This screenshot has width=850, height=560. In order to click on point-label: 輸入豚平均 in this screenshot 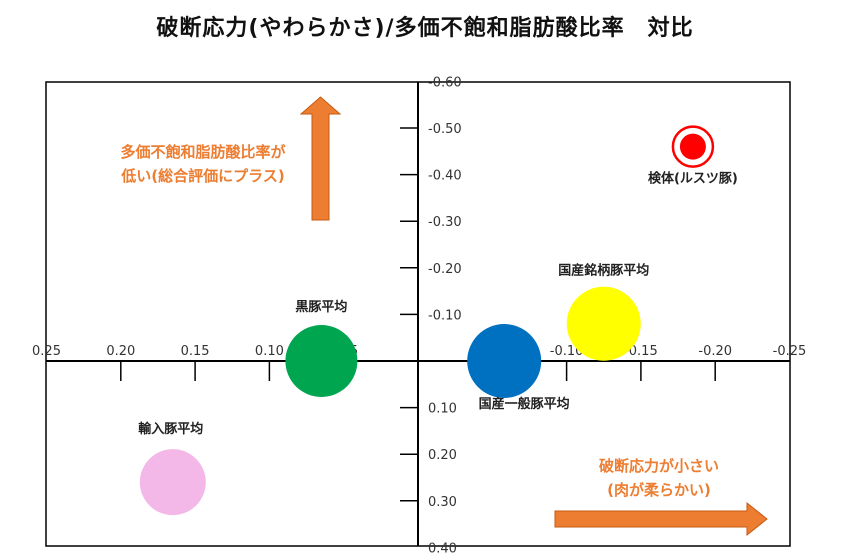, I will do `click(170, 429)`.